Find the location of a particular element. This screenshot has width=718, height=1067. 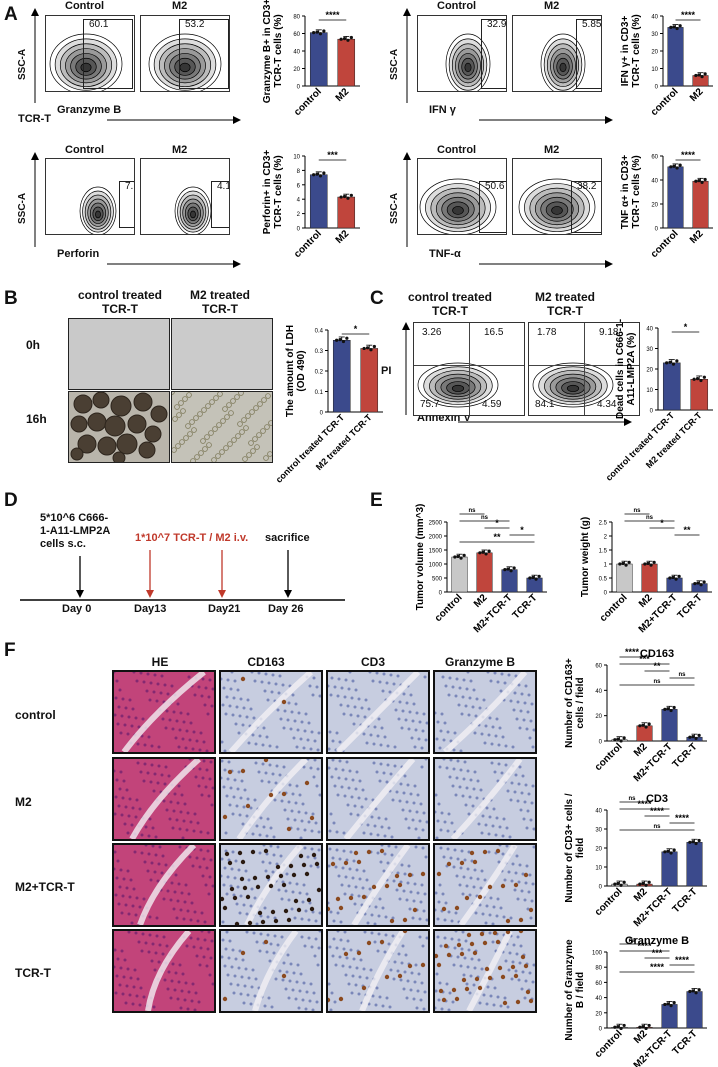

y-axis-label: TNF α+ in CD3+ is located at coordinates (625, 192).